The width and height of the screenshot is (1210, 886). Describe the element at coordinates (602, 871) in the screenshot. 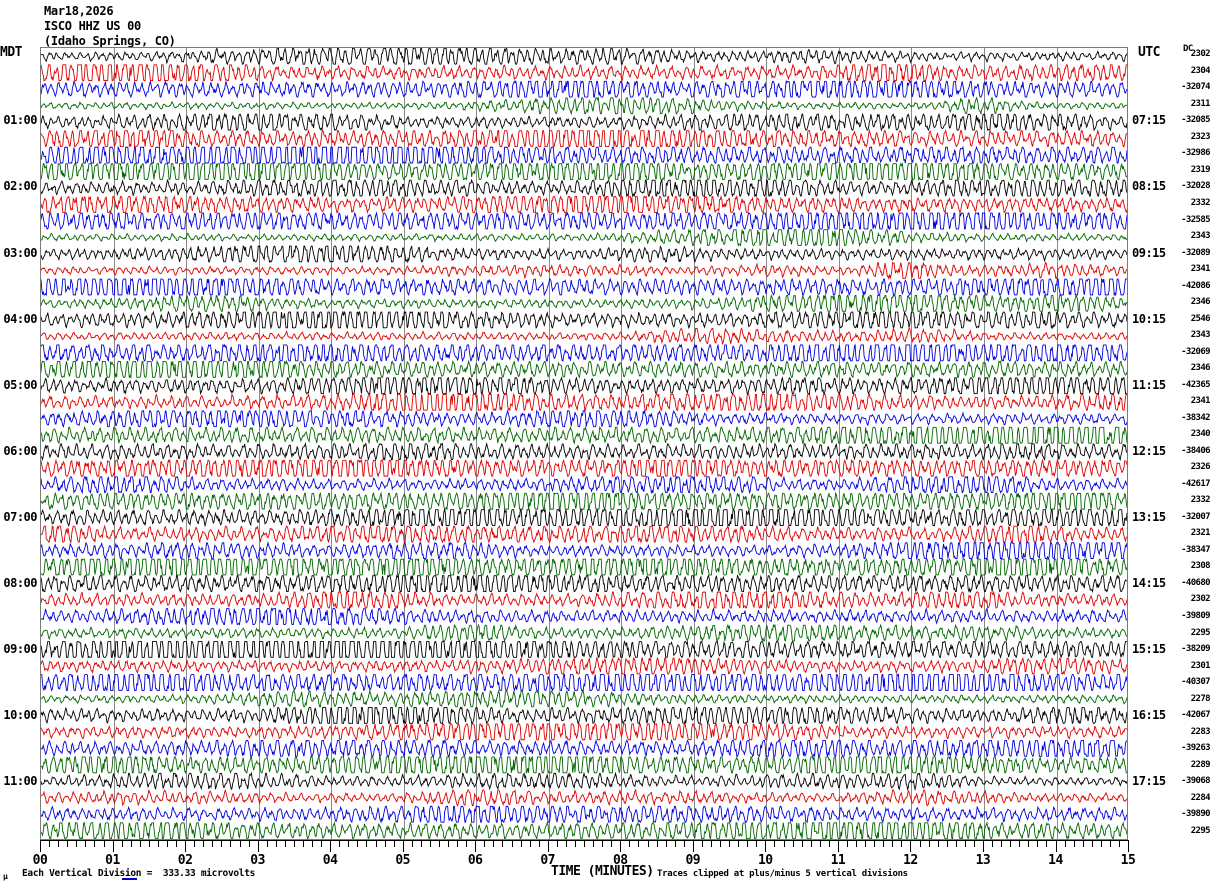

I see `x-axis-title: TIME (MINUTES)` at that location.